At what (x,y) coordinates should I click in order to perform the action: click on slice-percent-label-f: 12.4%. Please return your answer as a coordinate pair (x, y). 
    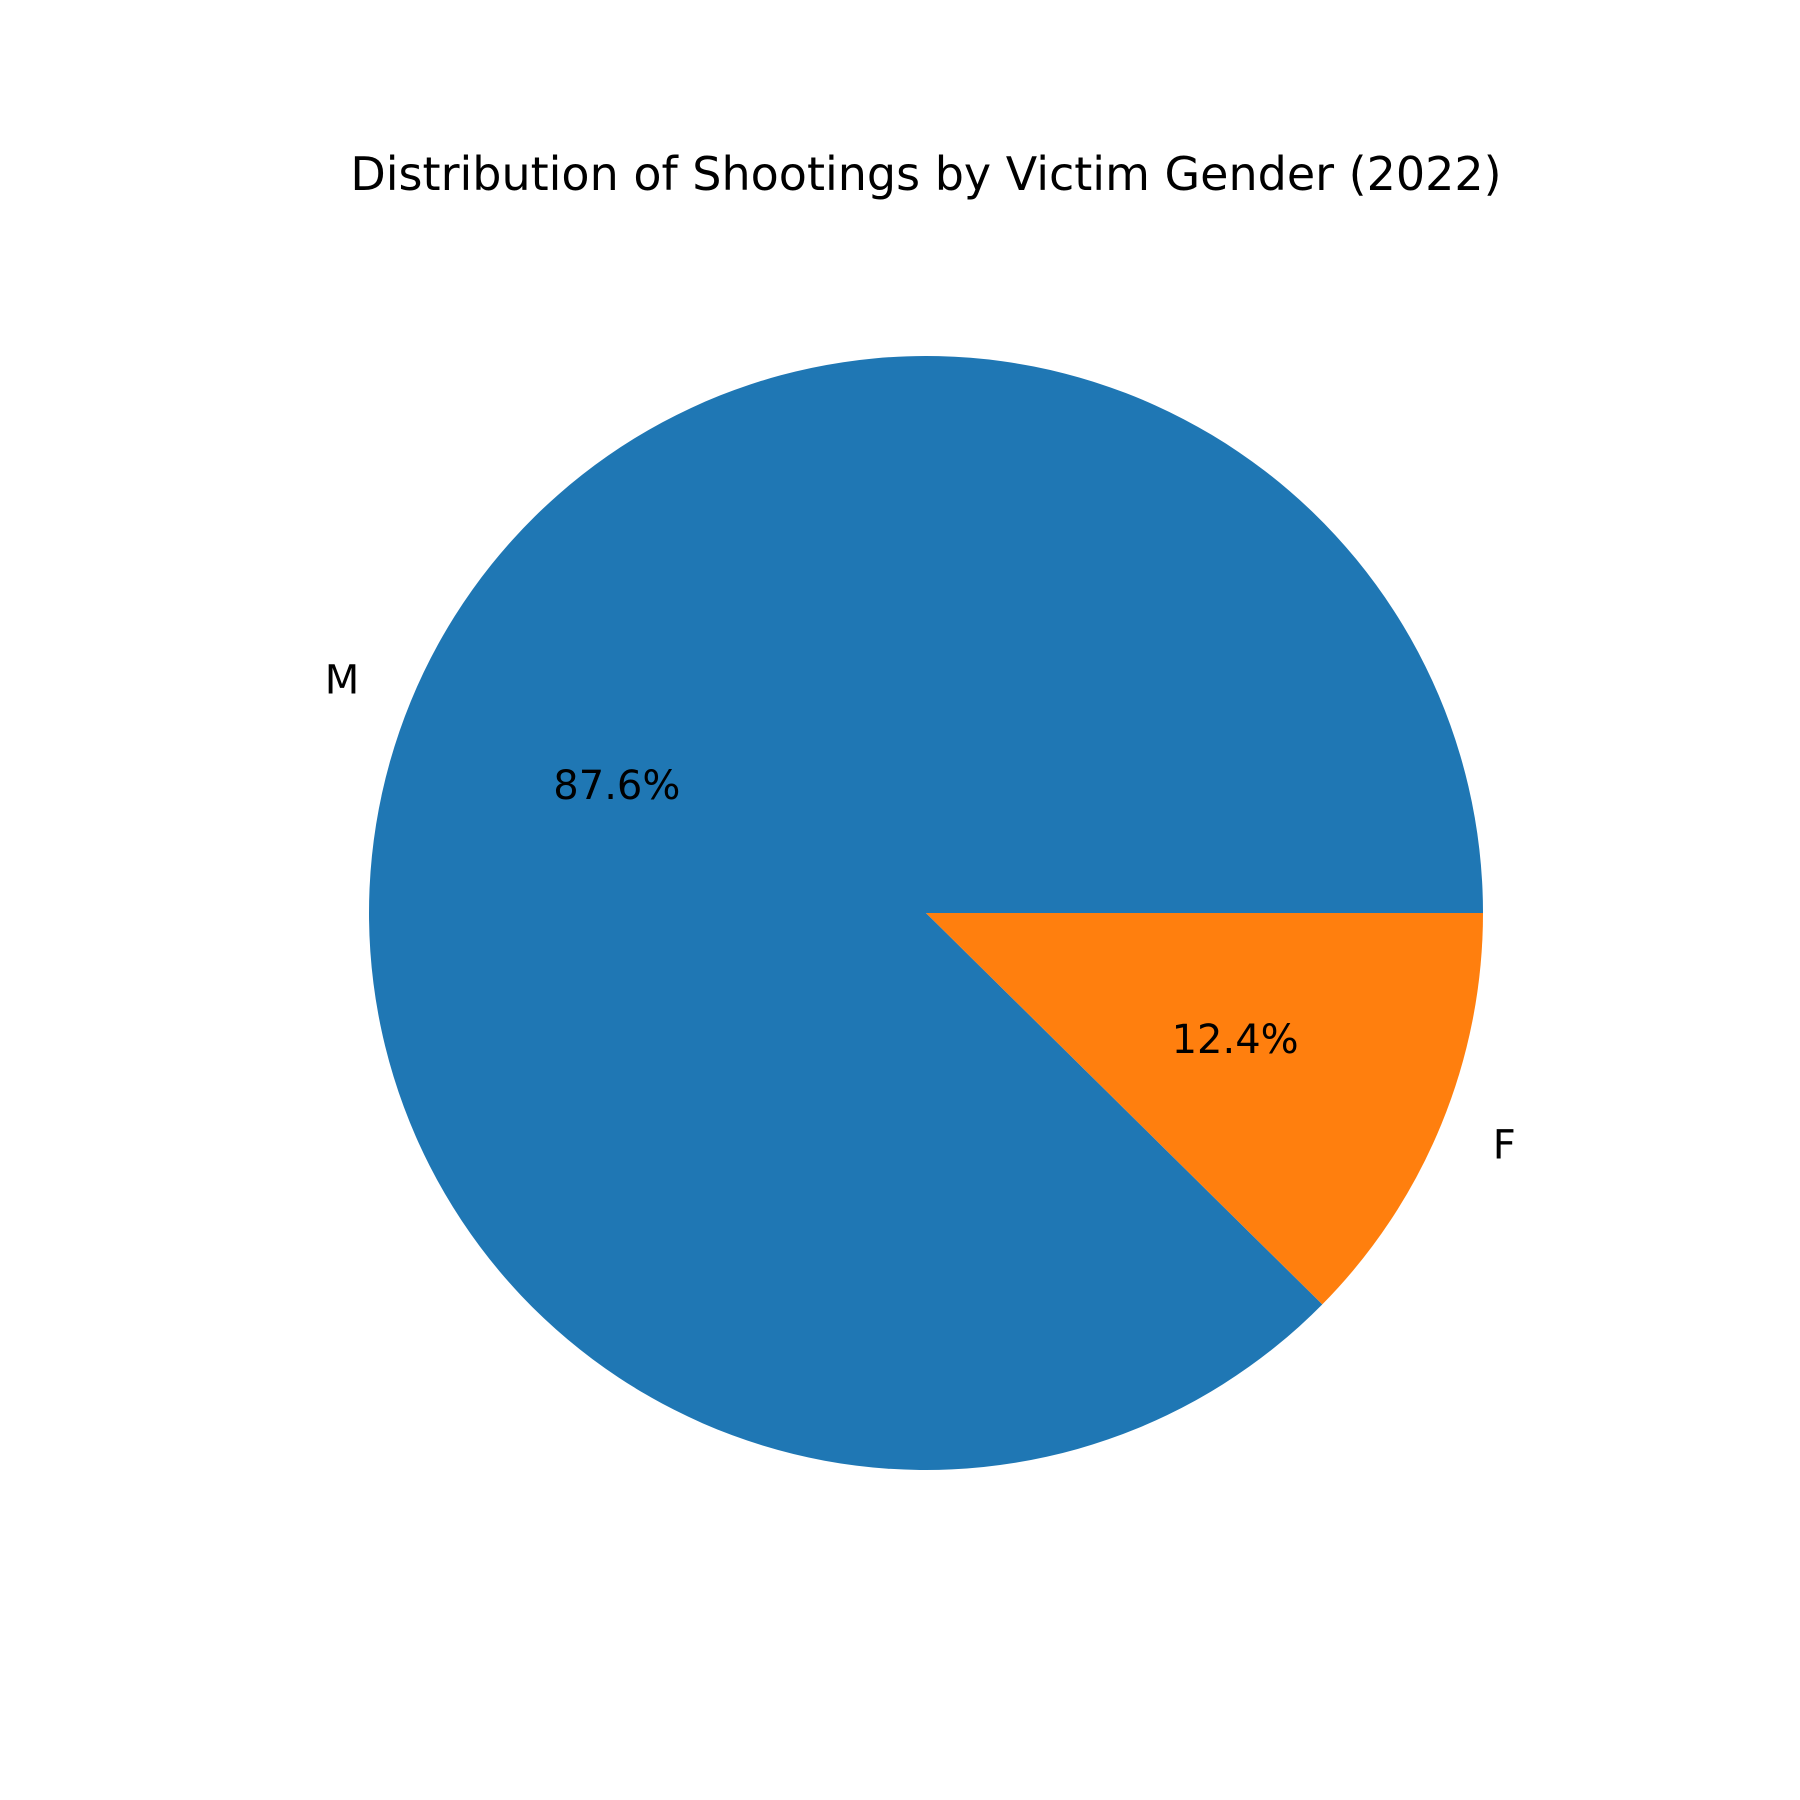
    Looking at the image, I should click on (1235, 1040).